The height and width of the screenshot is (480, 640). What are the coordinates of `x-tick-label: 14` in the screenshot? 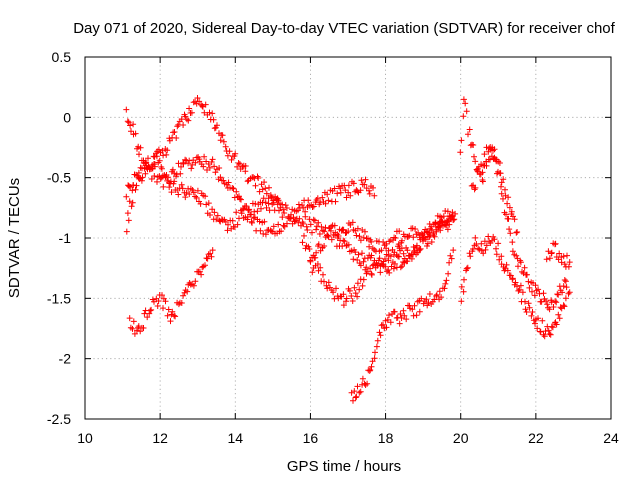 It's located at (235, 438).